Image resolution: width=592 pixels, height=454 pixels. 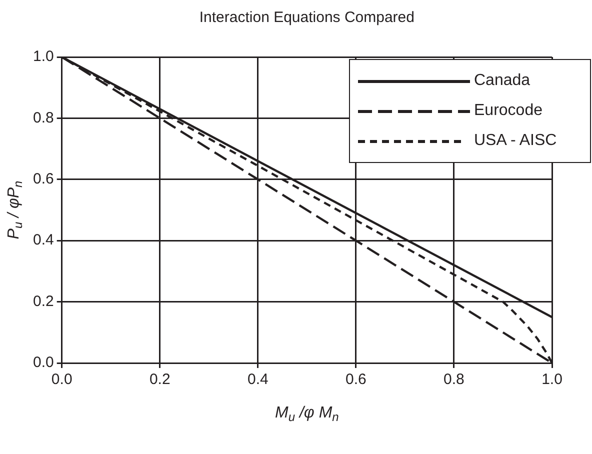 What do you see at coordinates (508, 111) in the screenshot?
I see `legend-label: Eurocode` at bounding box center [508, 111].